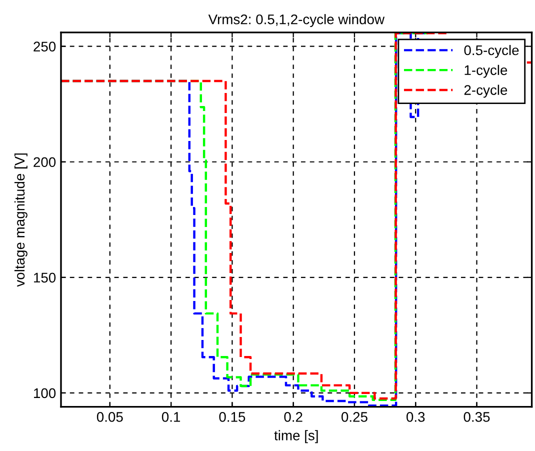 This screenshot has height=451, width=535. Describe the element at coordinates (415, 417) in the screenshot. I see `x-tick-label: 0.3` at that location.